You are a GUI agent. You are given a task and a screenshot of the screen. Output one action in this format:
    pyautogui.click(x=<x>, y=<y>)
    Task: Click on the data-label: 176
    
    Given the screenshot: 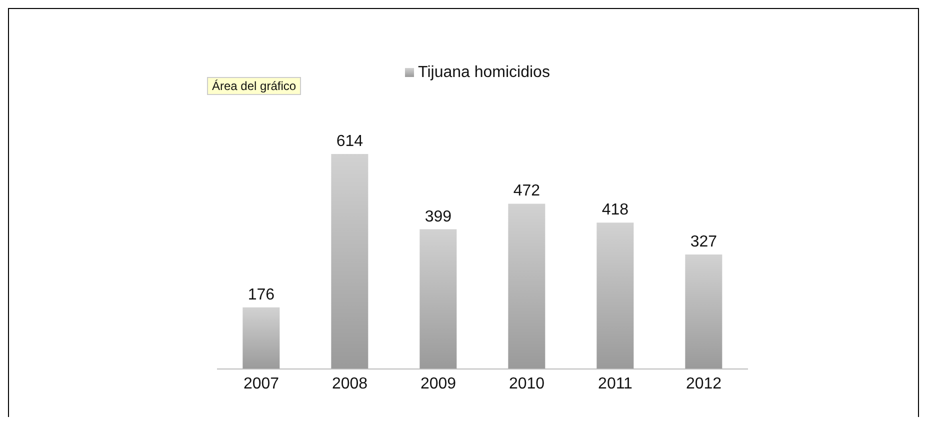 What is the action you would take?
    pyautogui.click(x=261, y=295)
    